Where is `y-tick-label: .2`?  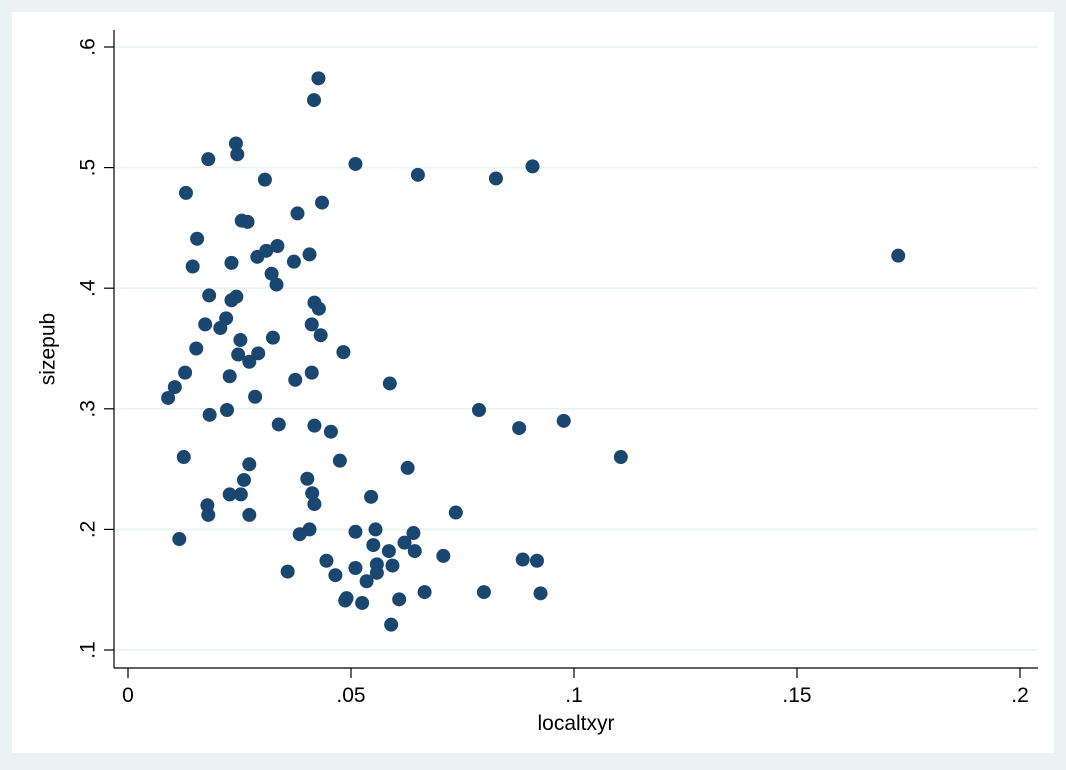 y-tick-label: .2 is located at coordinates (88, 530).